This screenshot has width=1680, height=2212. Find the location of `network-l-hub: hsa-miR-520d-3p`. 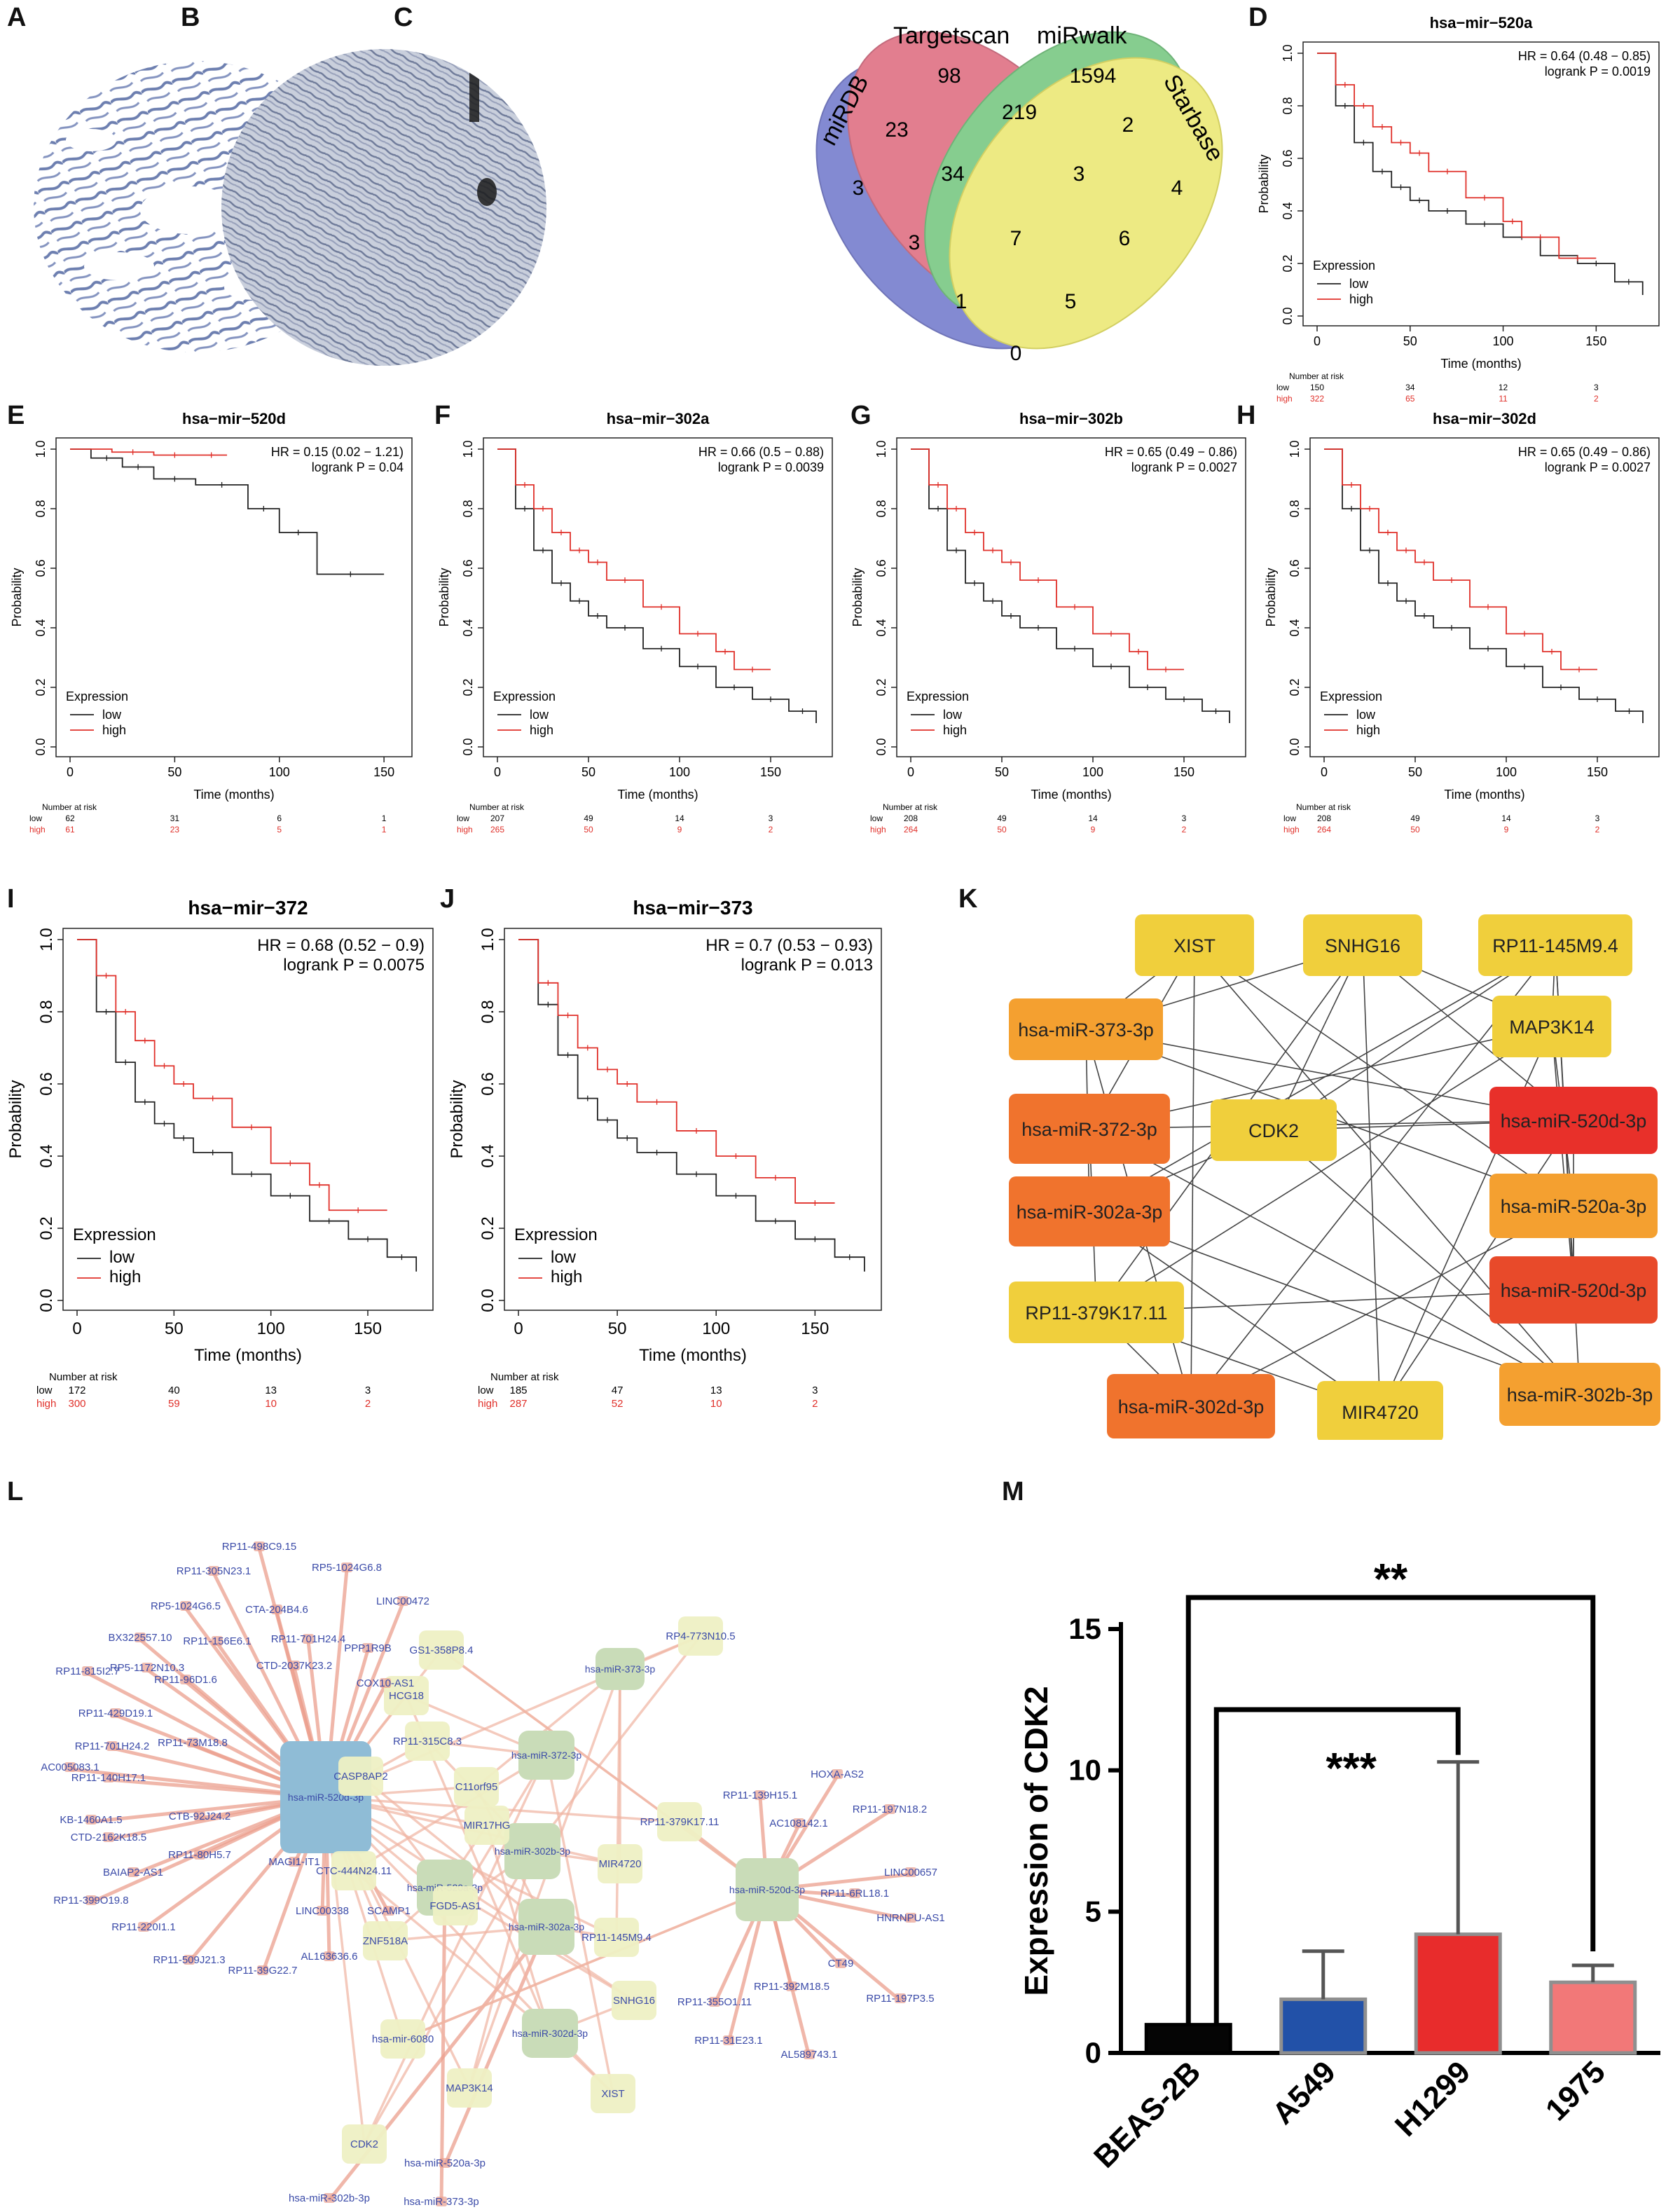

network-l-hub: hsa-miR-520d-3p is located at coordinates (767, 1890).